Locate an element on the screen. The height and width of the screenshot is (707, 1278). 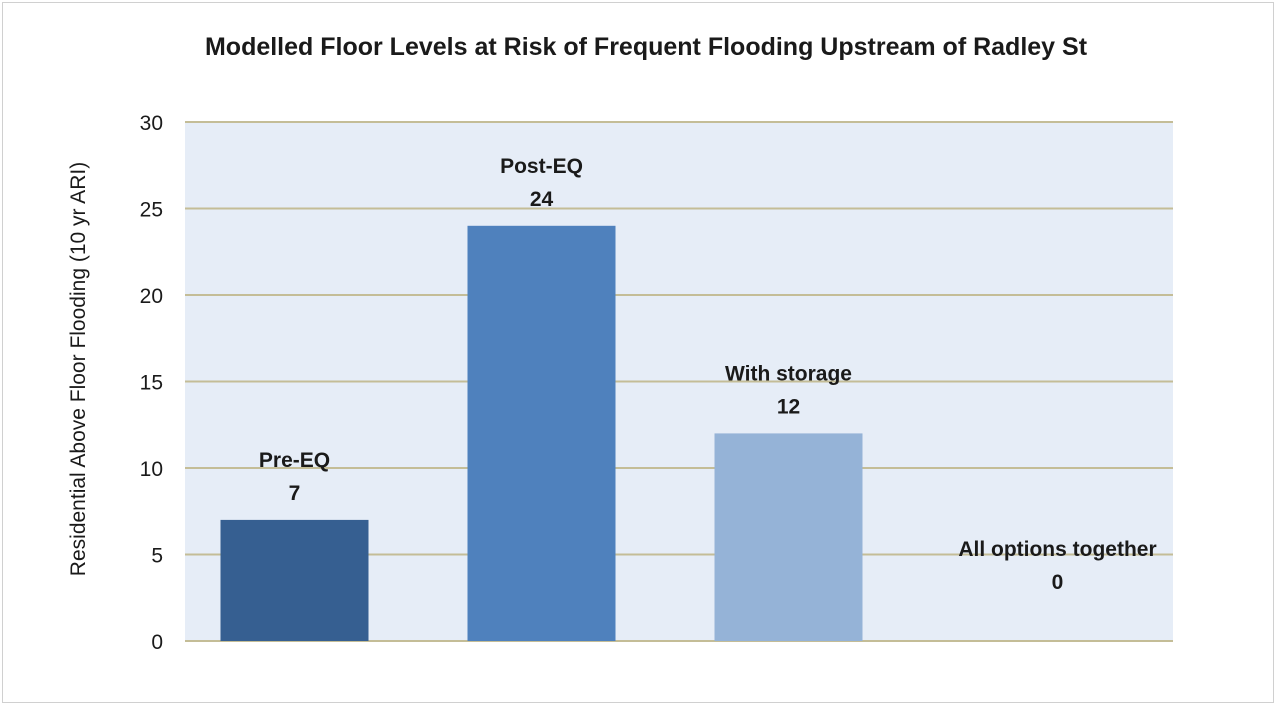
value-label: 12 is located at coordinates (788, 406).